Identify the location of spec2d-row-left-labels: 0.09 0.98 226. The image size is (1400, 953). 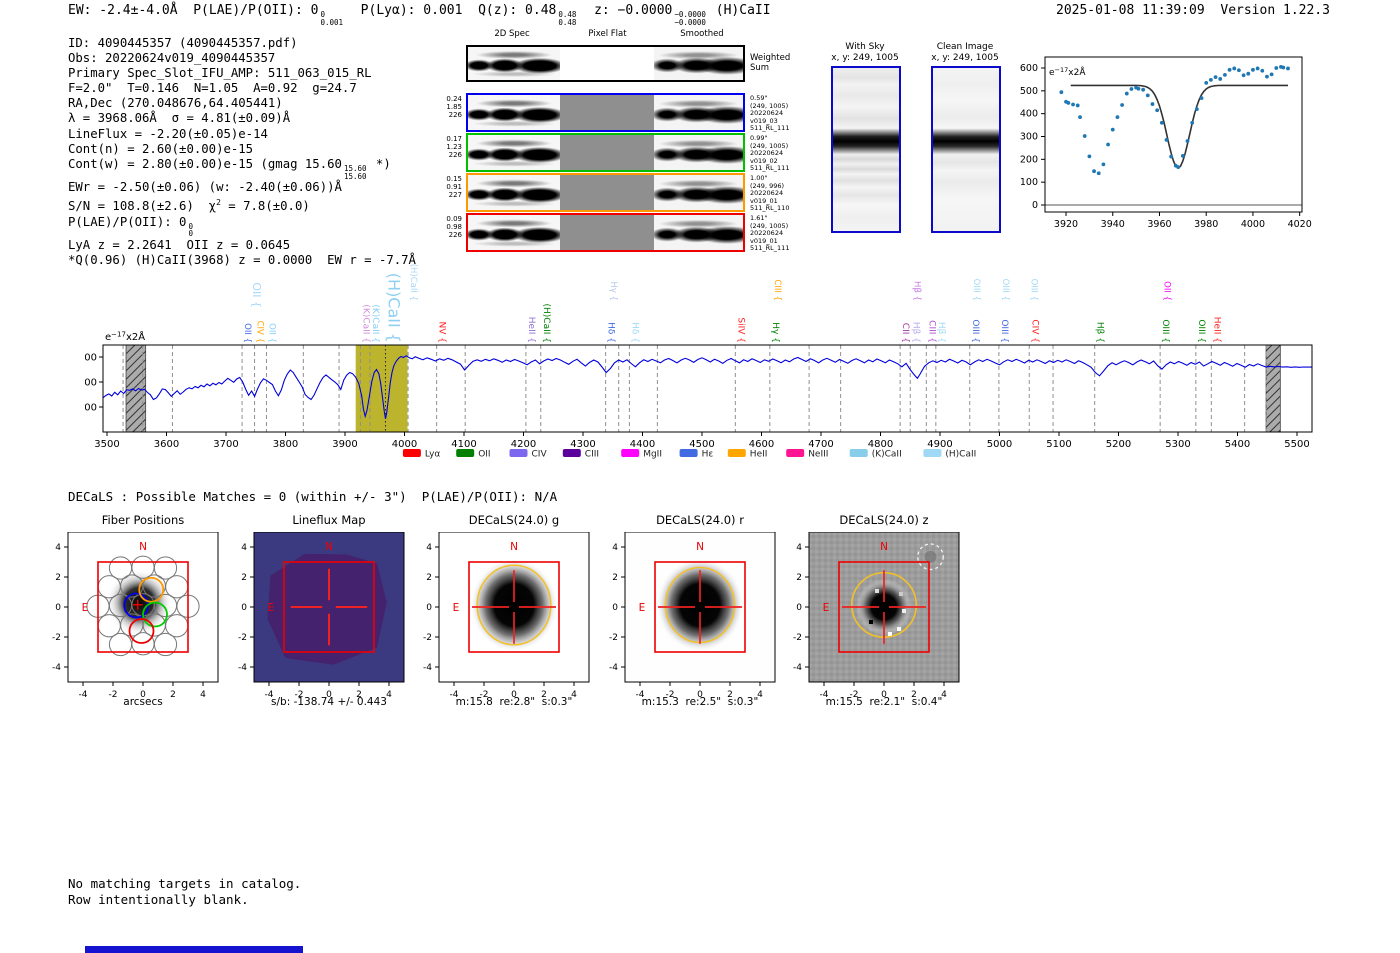
(454, 227).